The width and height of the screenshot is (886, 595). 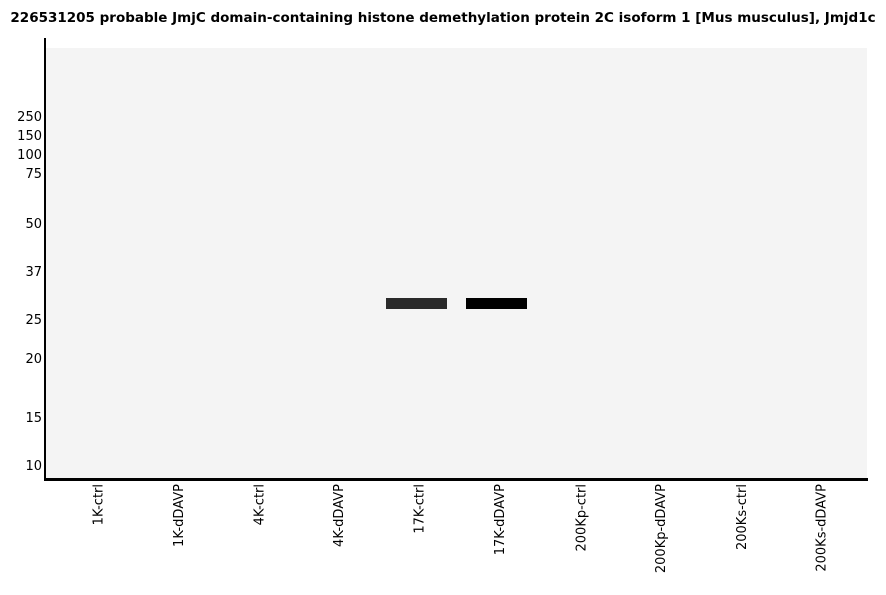 I want to click on x-tick-label: 1K-dDAVP, so click(x=179, y=515).